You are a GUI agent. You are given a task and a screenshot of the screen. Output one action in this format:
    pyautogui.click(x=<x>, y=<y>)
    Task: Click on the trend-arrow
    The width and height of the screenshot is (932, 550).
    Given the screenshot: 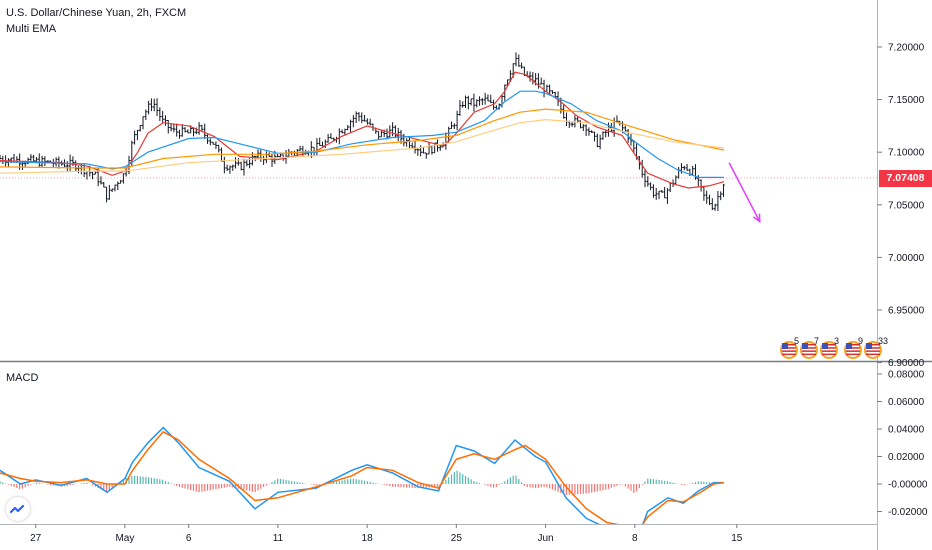 What is the action you would take?
    pyautogui.click(x=744, y=193)
    